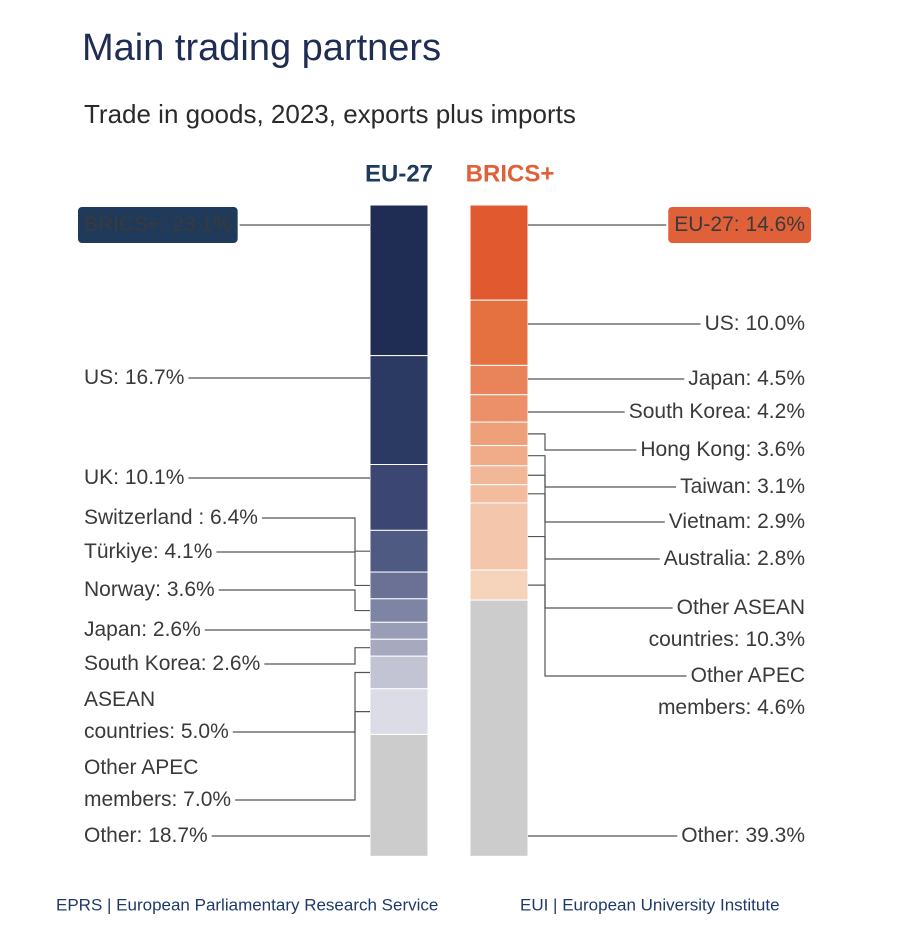  I want to click on segment-label: Australia: 2.8%, so click(734, 558).